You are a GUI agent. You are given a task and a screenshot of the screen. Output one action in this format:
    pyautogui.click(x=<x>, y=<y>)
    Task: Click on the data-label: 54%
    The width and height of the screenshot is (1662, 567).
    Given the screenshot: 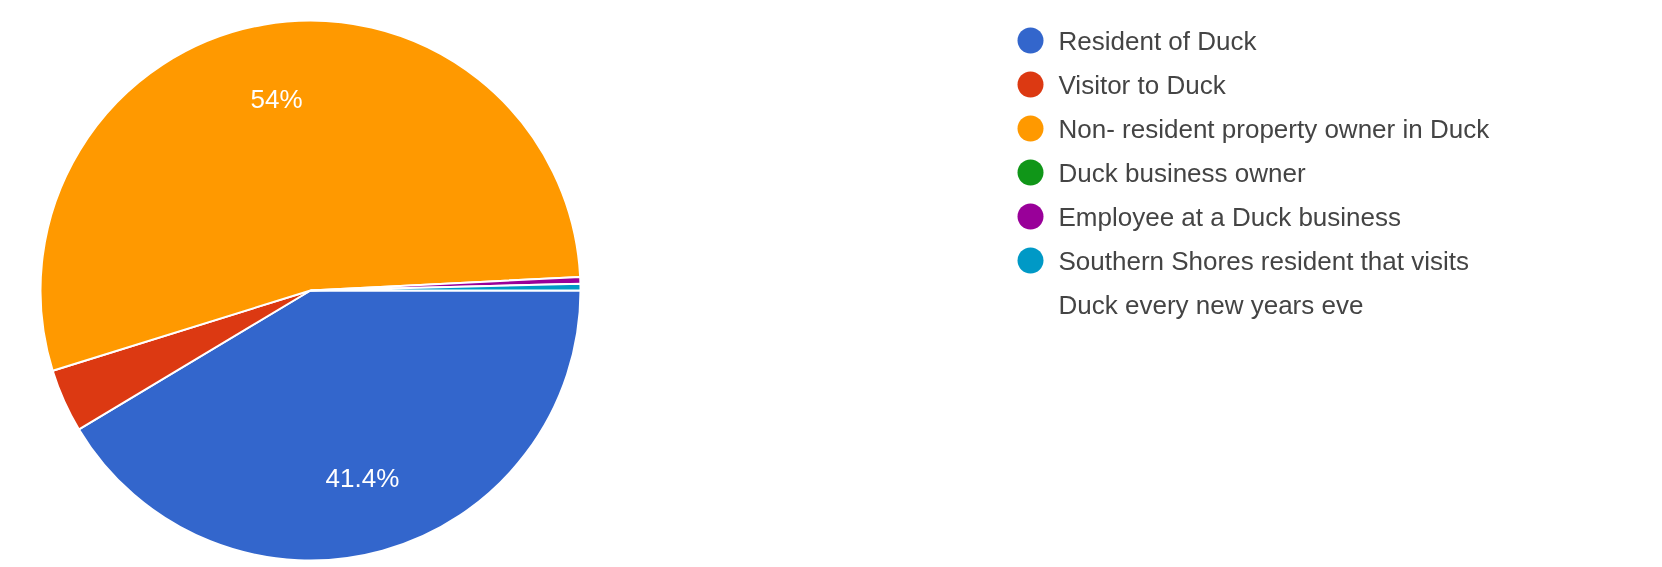 What is the action you would take?
    pyautogui.click(x=276, y=99)
    